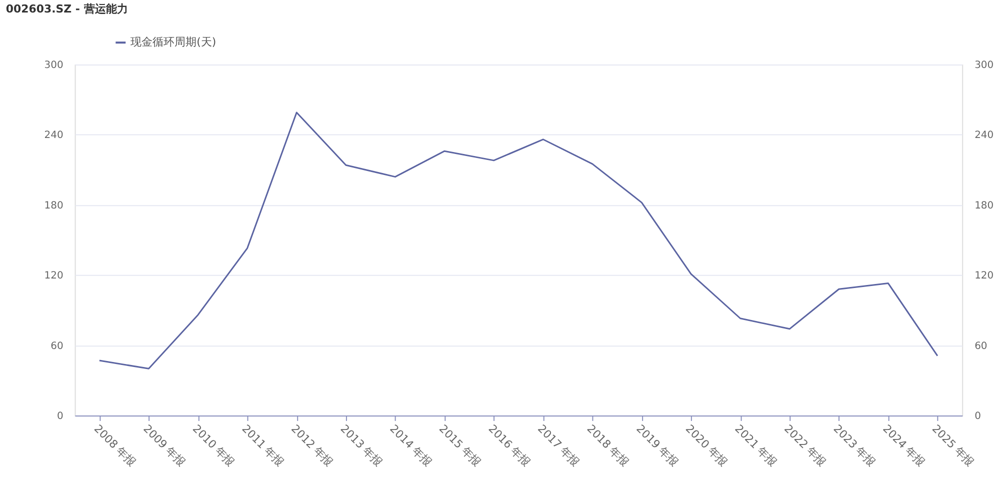 This screenshot has height=485, width=999. What do you see at coordinates (54, 206) in the screenshot?
I see `y-tick-label: 180` at bounding box center [54, 206].